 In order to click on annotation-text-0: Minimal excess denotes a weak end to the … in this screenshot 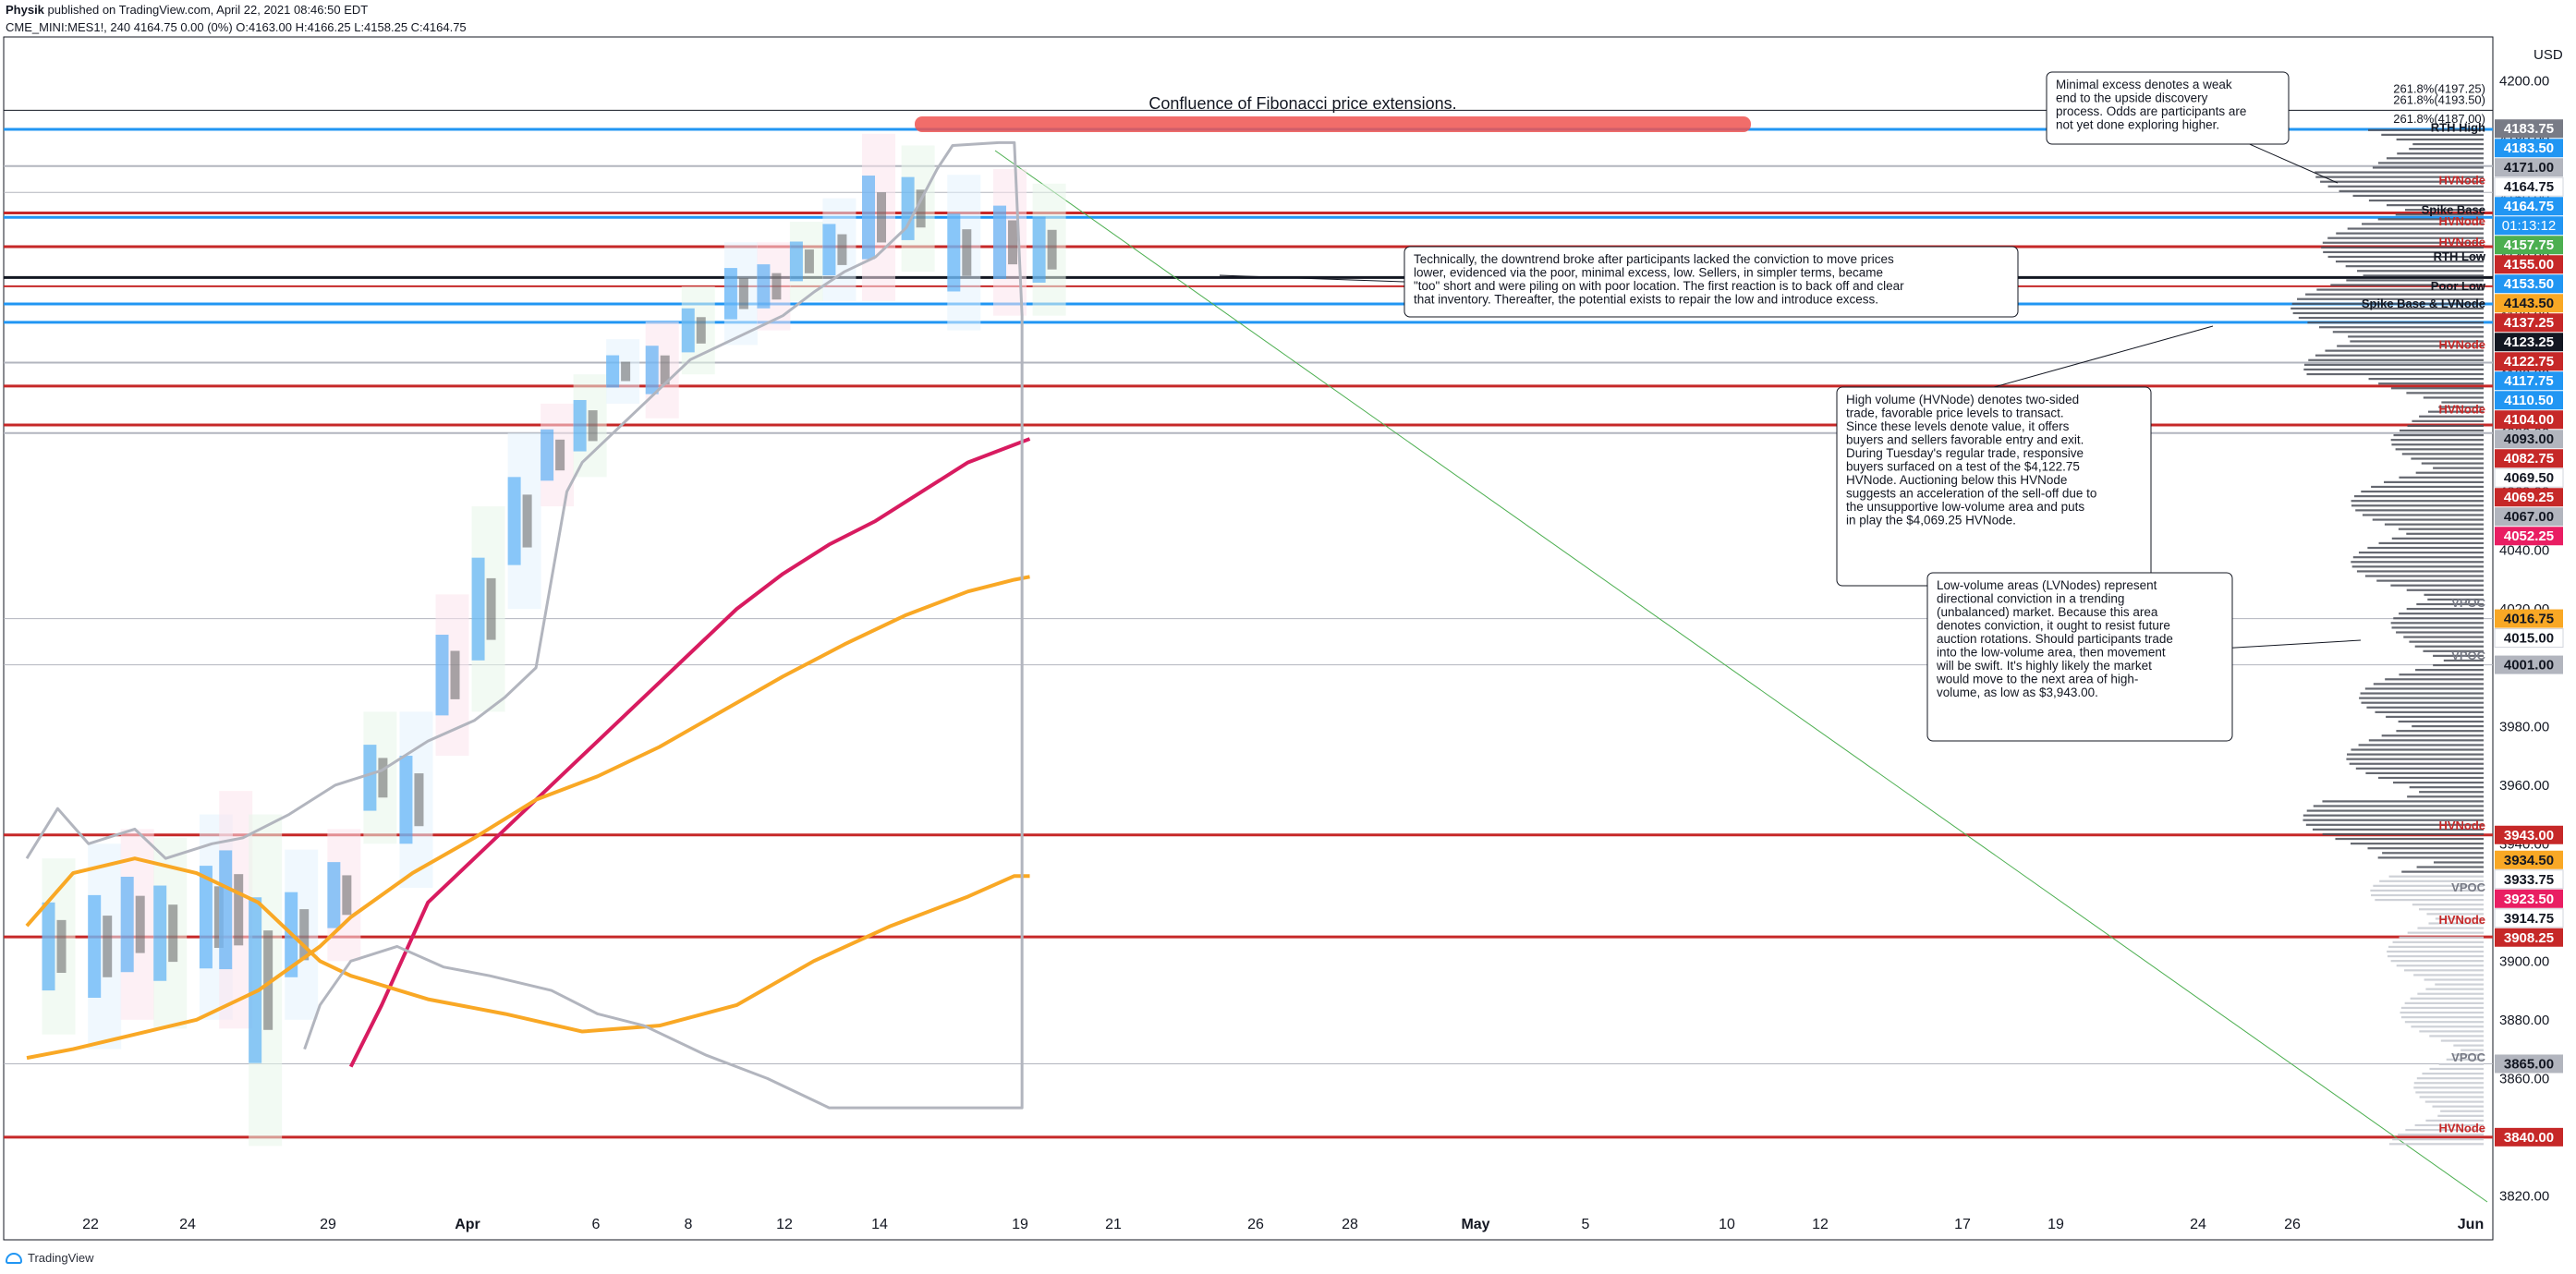, I will do `click(2151, 105)`.